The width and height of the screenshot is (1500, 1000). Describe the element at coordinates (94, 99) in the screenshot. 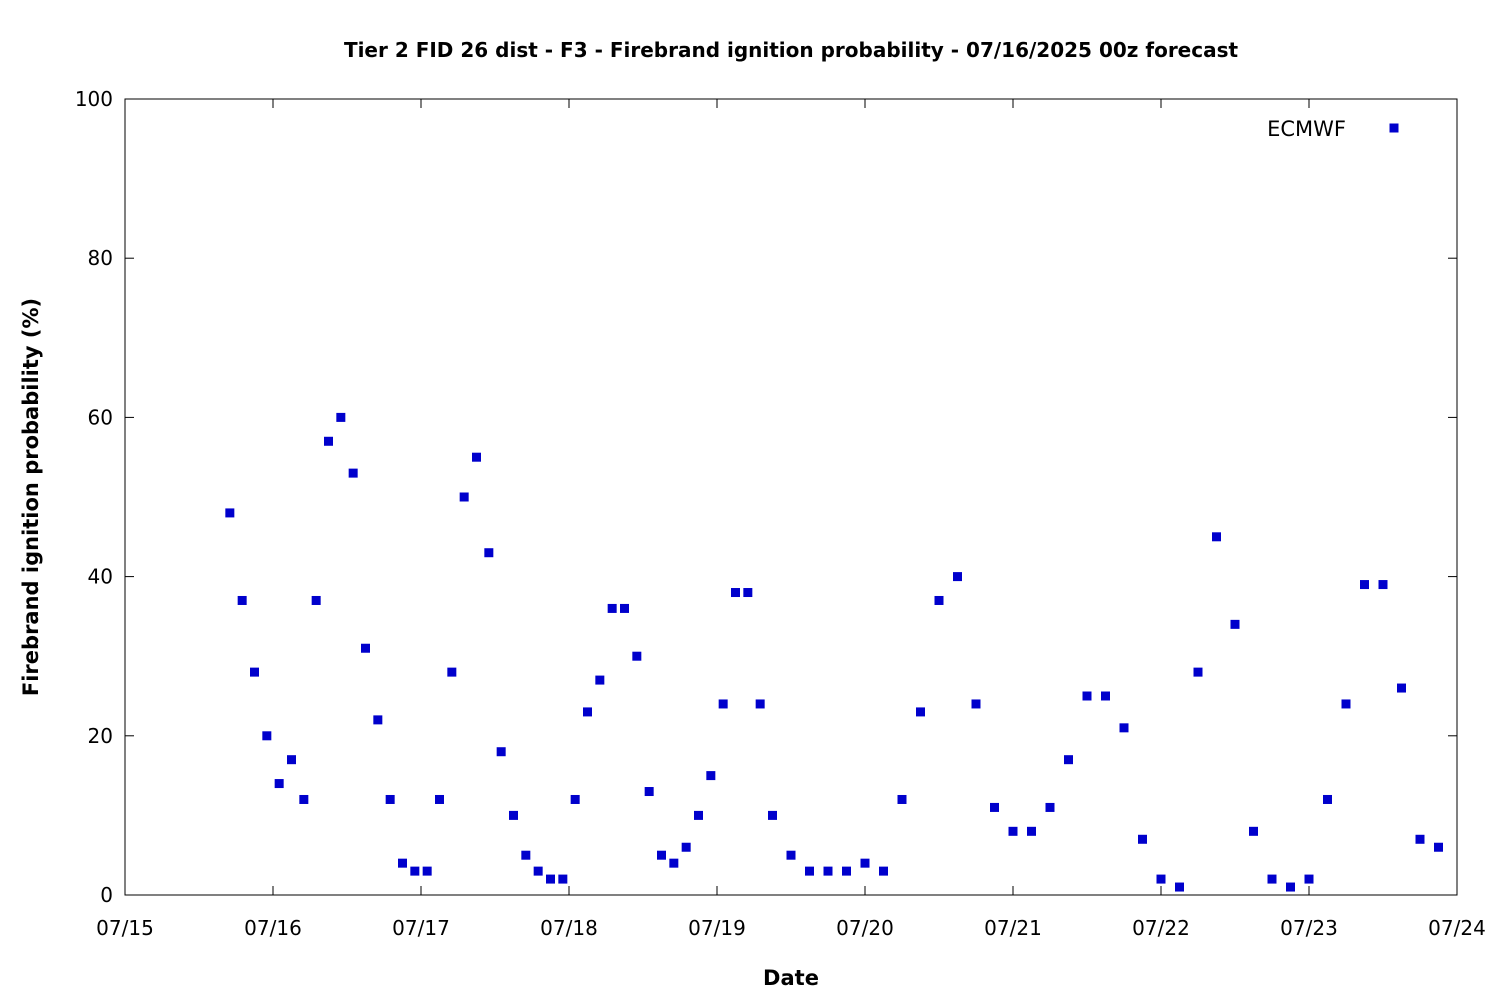

I see `y-tick-label: 100` at that location.